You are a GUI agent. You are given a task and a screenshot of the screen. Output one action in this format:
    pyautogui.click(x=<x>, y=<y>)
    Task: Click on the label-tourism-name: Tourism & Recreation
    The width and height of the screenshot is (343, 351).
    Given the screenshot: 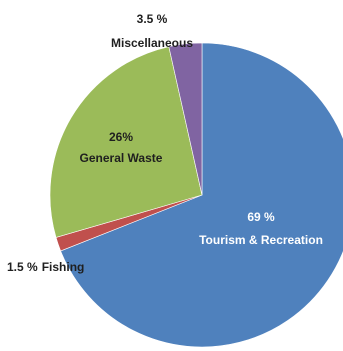 What is the action you would take?
    pyautogui.click(x=261, y=240)
    